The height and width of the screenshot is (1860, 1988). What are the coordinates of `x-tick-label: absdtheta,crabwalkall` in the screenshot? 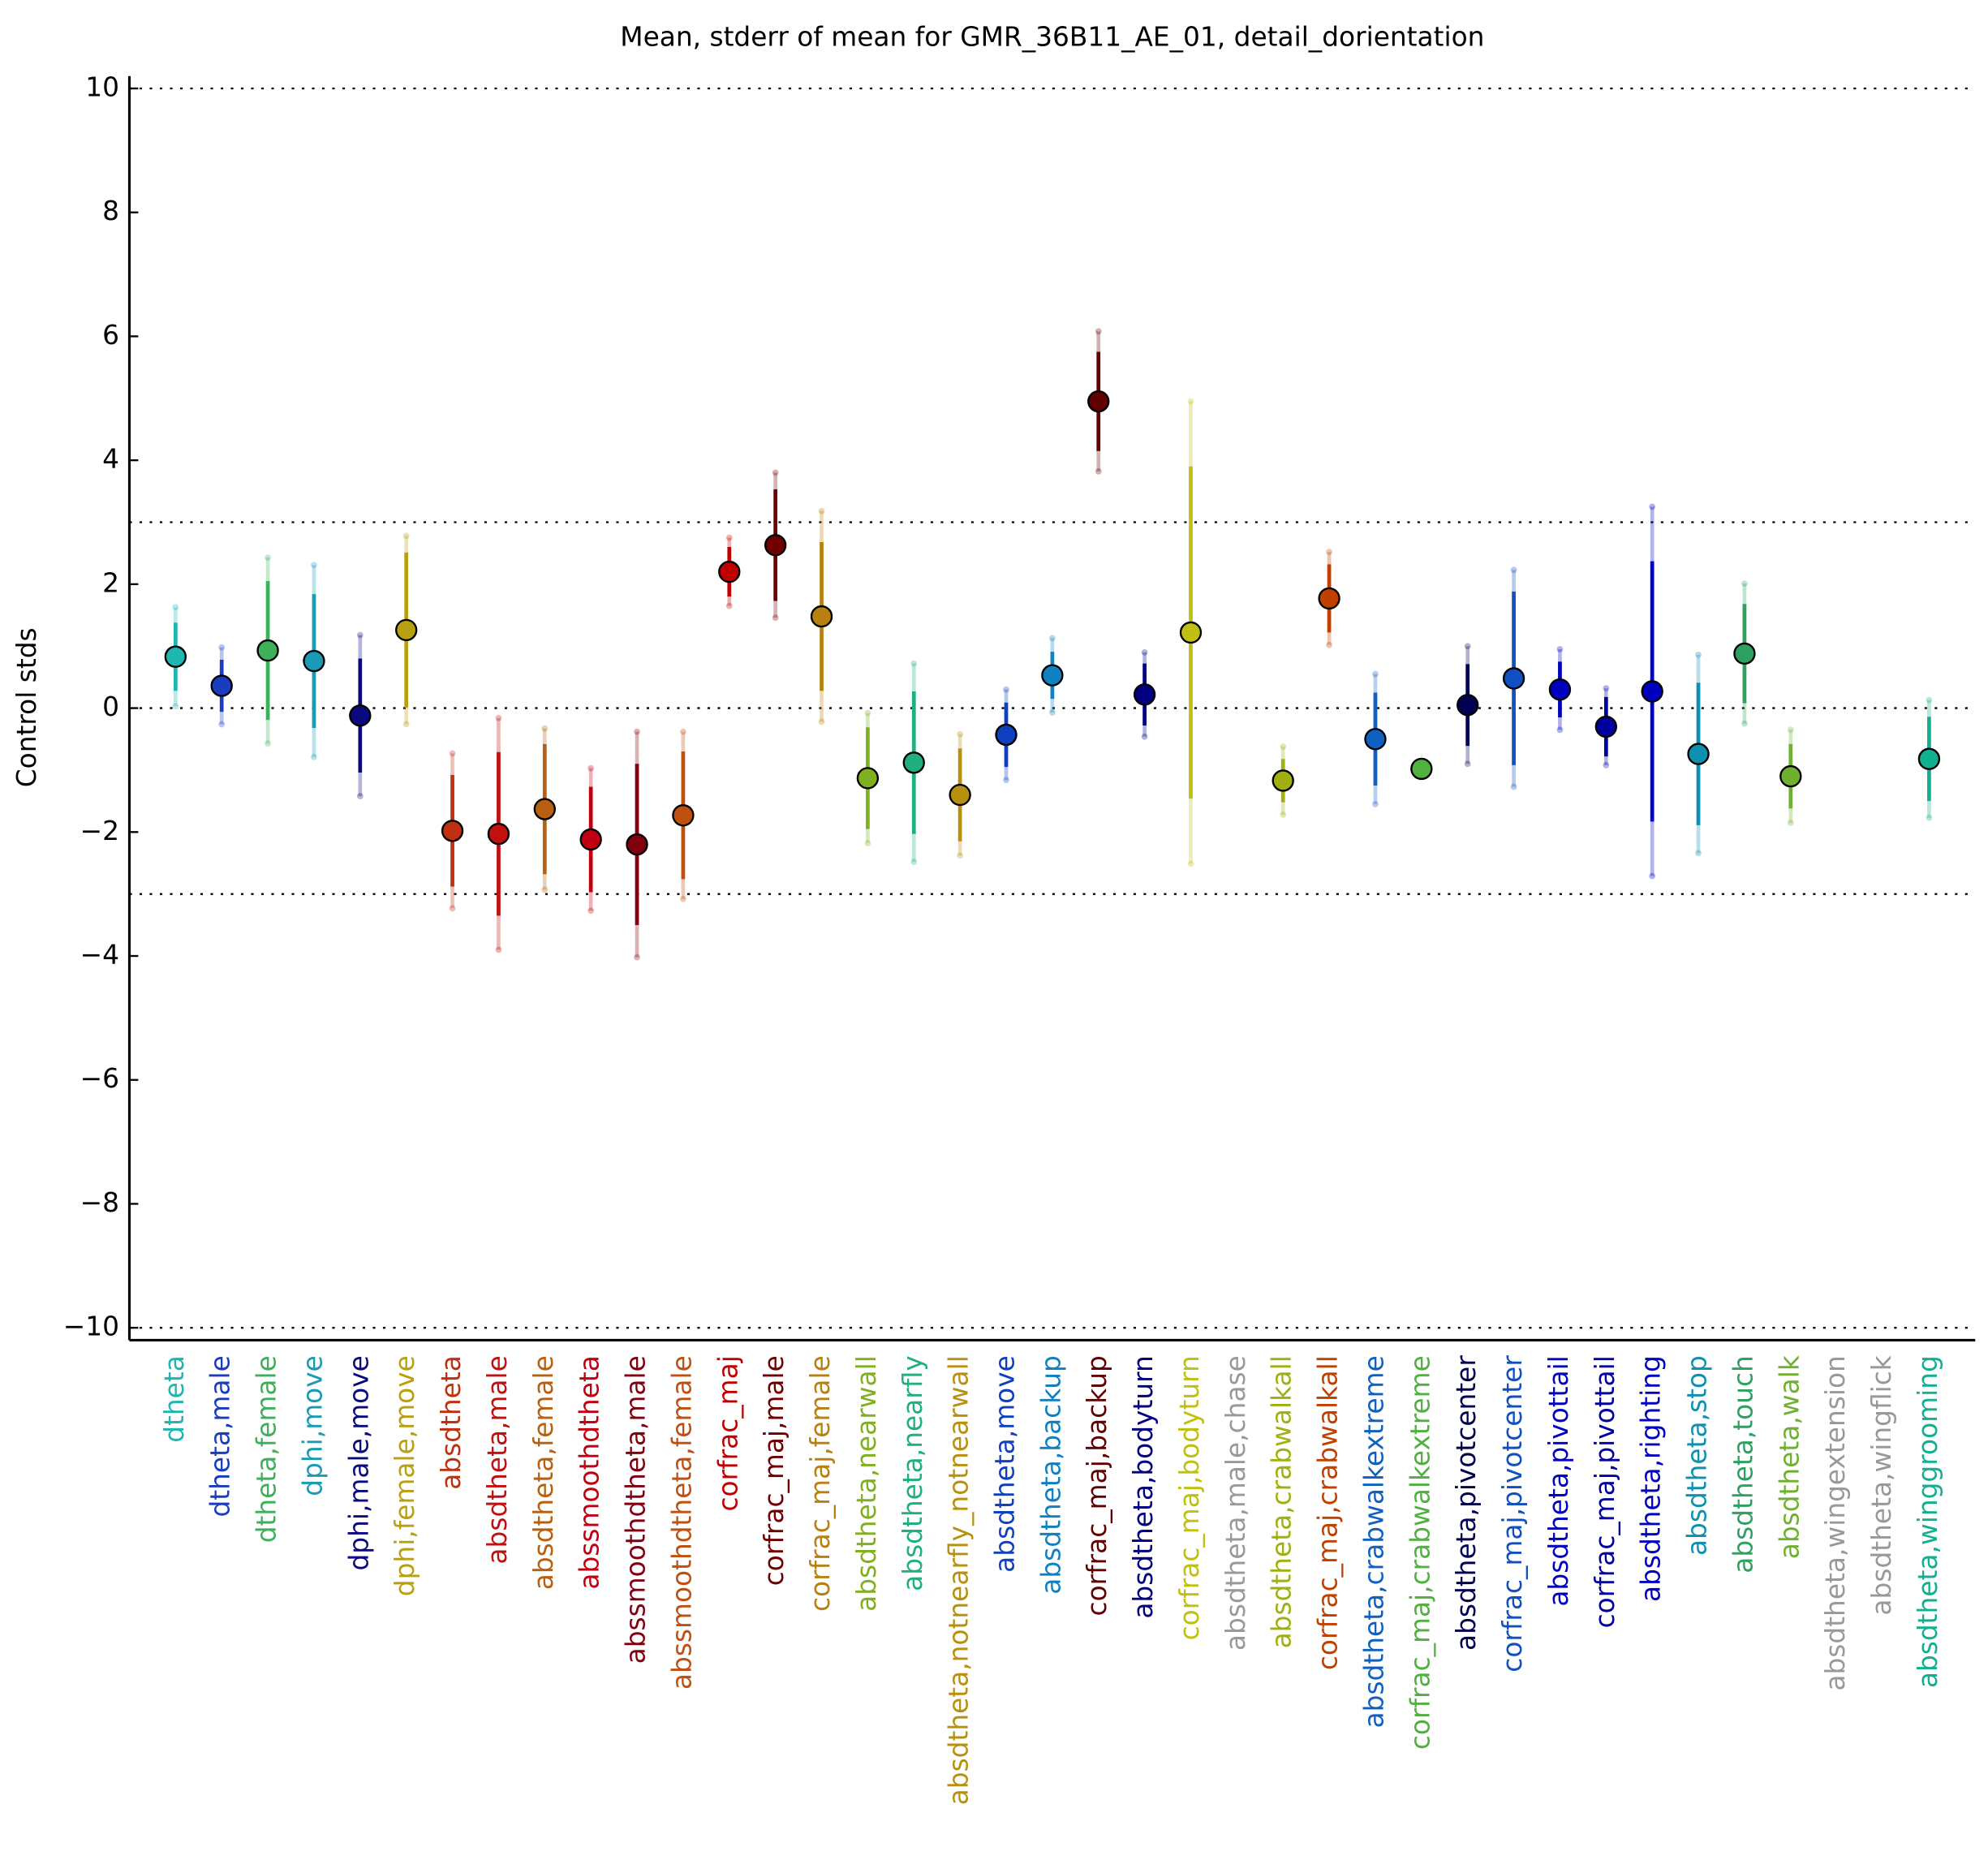 It's located at (1282, 1501).